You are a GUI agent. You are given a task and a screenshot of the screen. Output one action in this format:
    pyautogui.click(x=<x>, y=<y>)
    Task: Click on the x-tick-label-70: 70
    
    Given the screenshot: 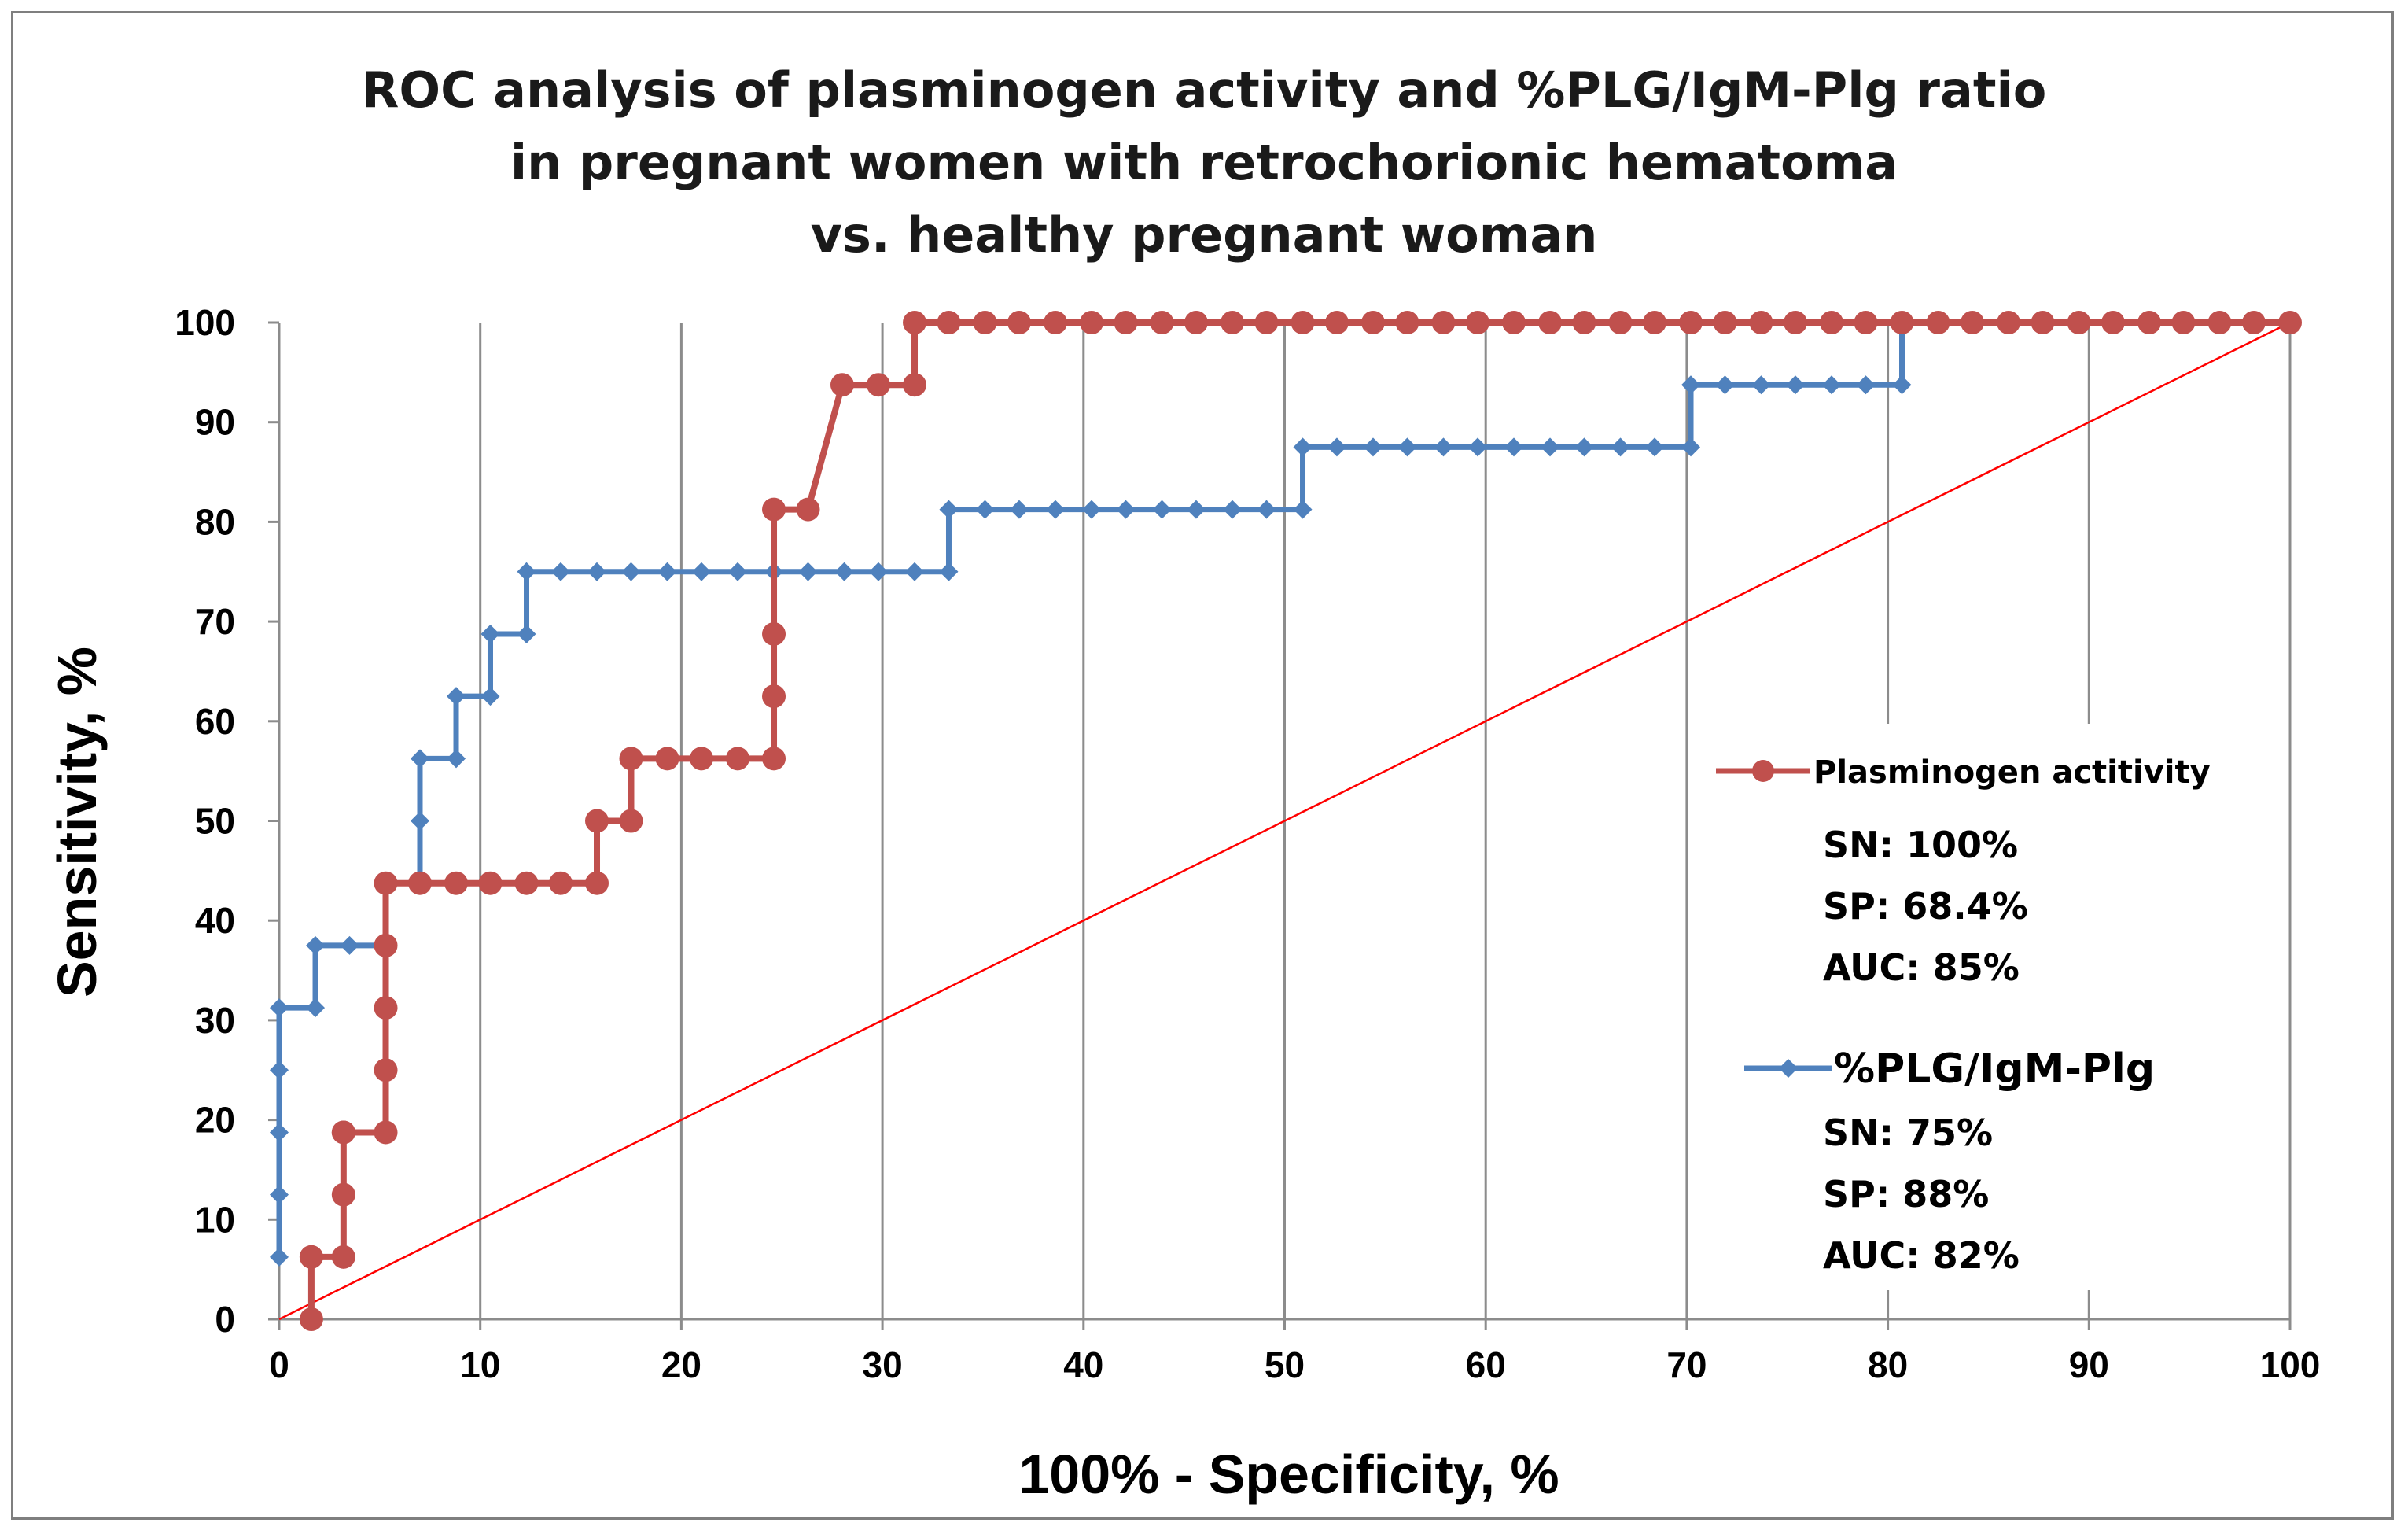 What is the action you would take?
    pyautogui.click(x=1686, y=1364)
    